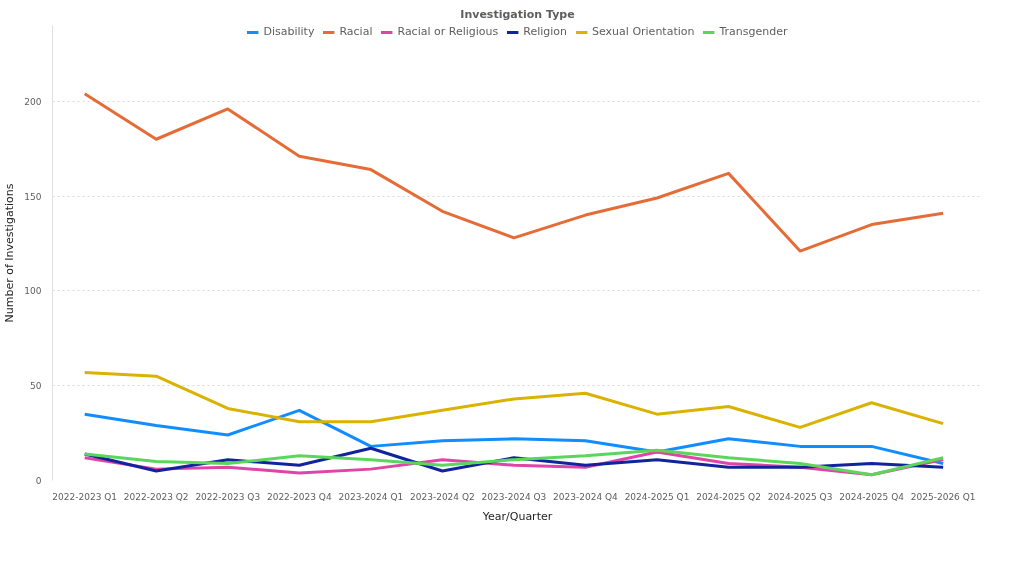 The width and height of the screenshot is (1026, 577). I want to click on x-tick-label: 2022-2023 Q4, so click(299, 496).